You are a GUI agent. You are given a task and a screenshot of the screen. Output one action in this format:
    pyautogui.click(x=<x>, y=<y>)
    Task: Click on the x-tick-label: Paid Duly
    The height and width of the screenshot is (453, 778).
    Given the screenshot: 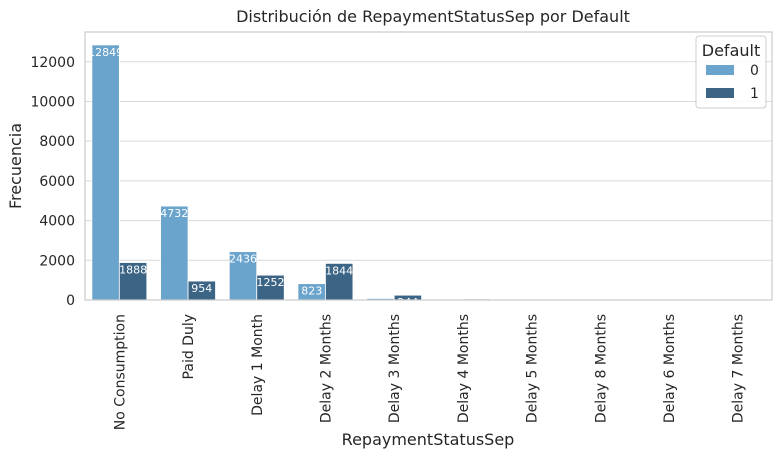 What is the action you would take?
    pyautogui.click(x=189, y=346)
    